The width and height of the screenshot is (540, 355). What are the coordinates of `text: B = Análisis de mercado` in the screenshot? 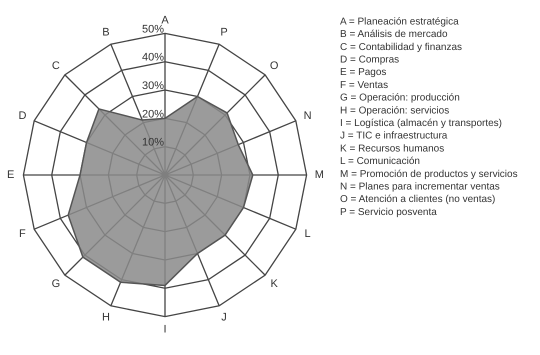 It's located at (394, 34).